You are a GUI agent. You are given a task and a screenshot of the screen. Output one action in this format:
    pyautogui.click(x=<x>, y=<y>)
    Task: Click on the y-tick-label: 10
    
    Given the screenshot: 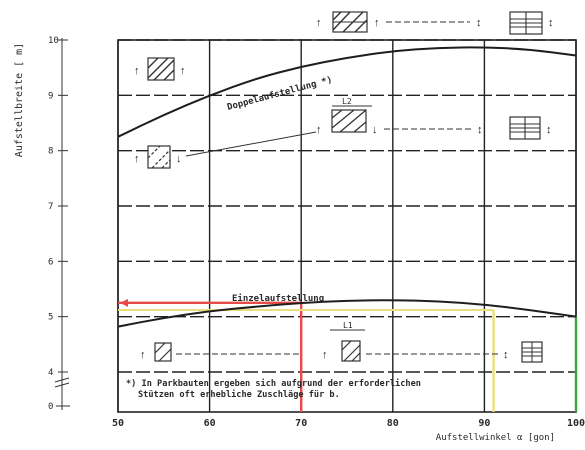 What is the action you would take?
    pyautogui.click(x=53, y=41)
    